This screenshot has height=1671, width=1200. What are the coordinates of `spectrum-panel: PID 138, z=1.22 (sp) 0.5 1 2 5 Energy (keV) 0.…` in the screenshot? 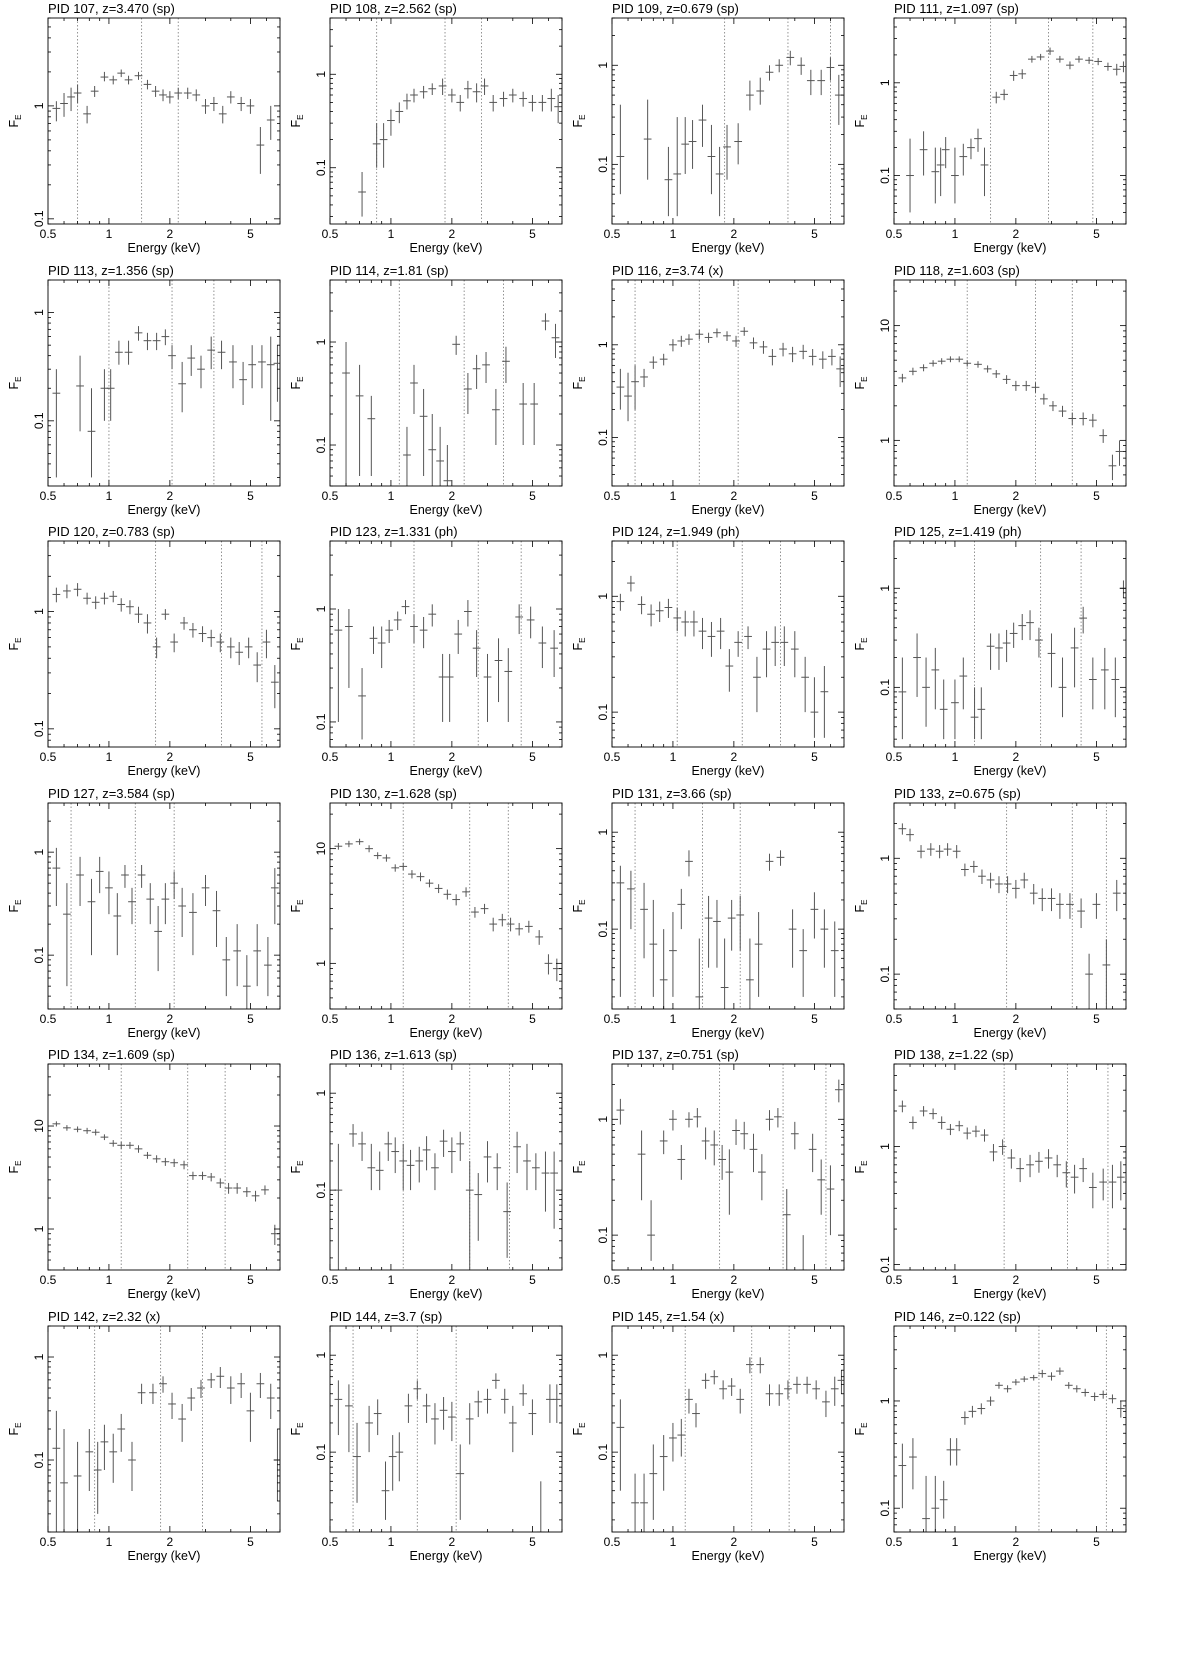 It's located at (990, 1174).